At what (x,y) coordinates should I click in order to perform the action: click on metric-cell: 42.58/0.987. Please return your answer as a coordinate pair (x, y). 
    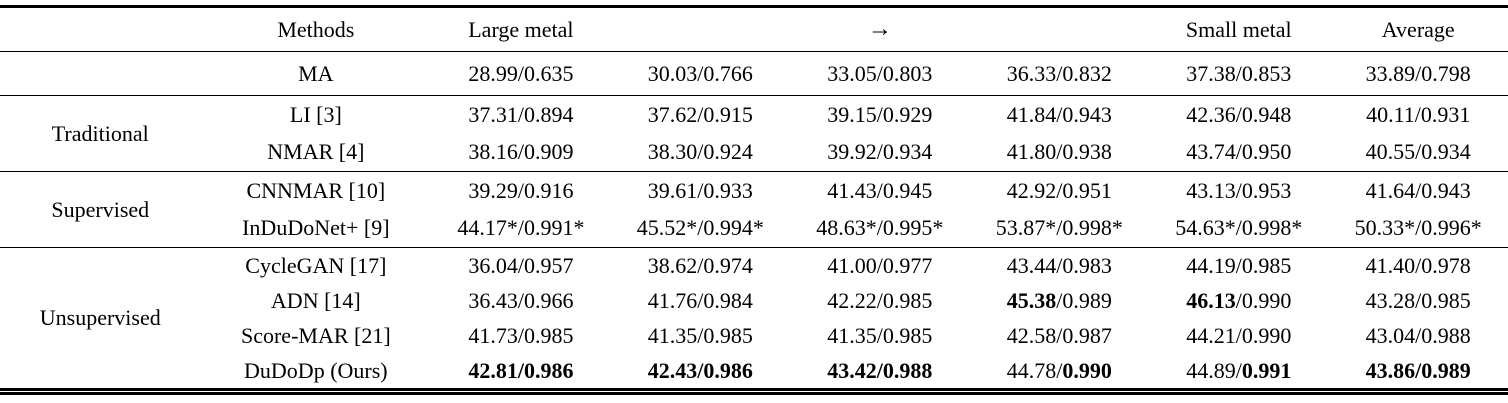
    Looking at the image, I should click on (1059, 337).